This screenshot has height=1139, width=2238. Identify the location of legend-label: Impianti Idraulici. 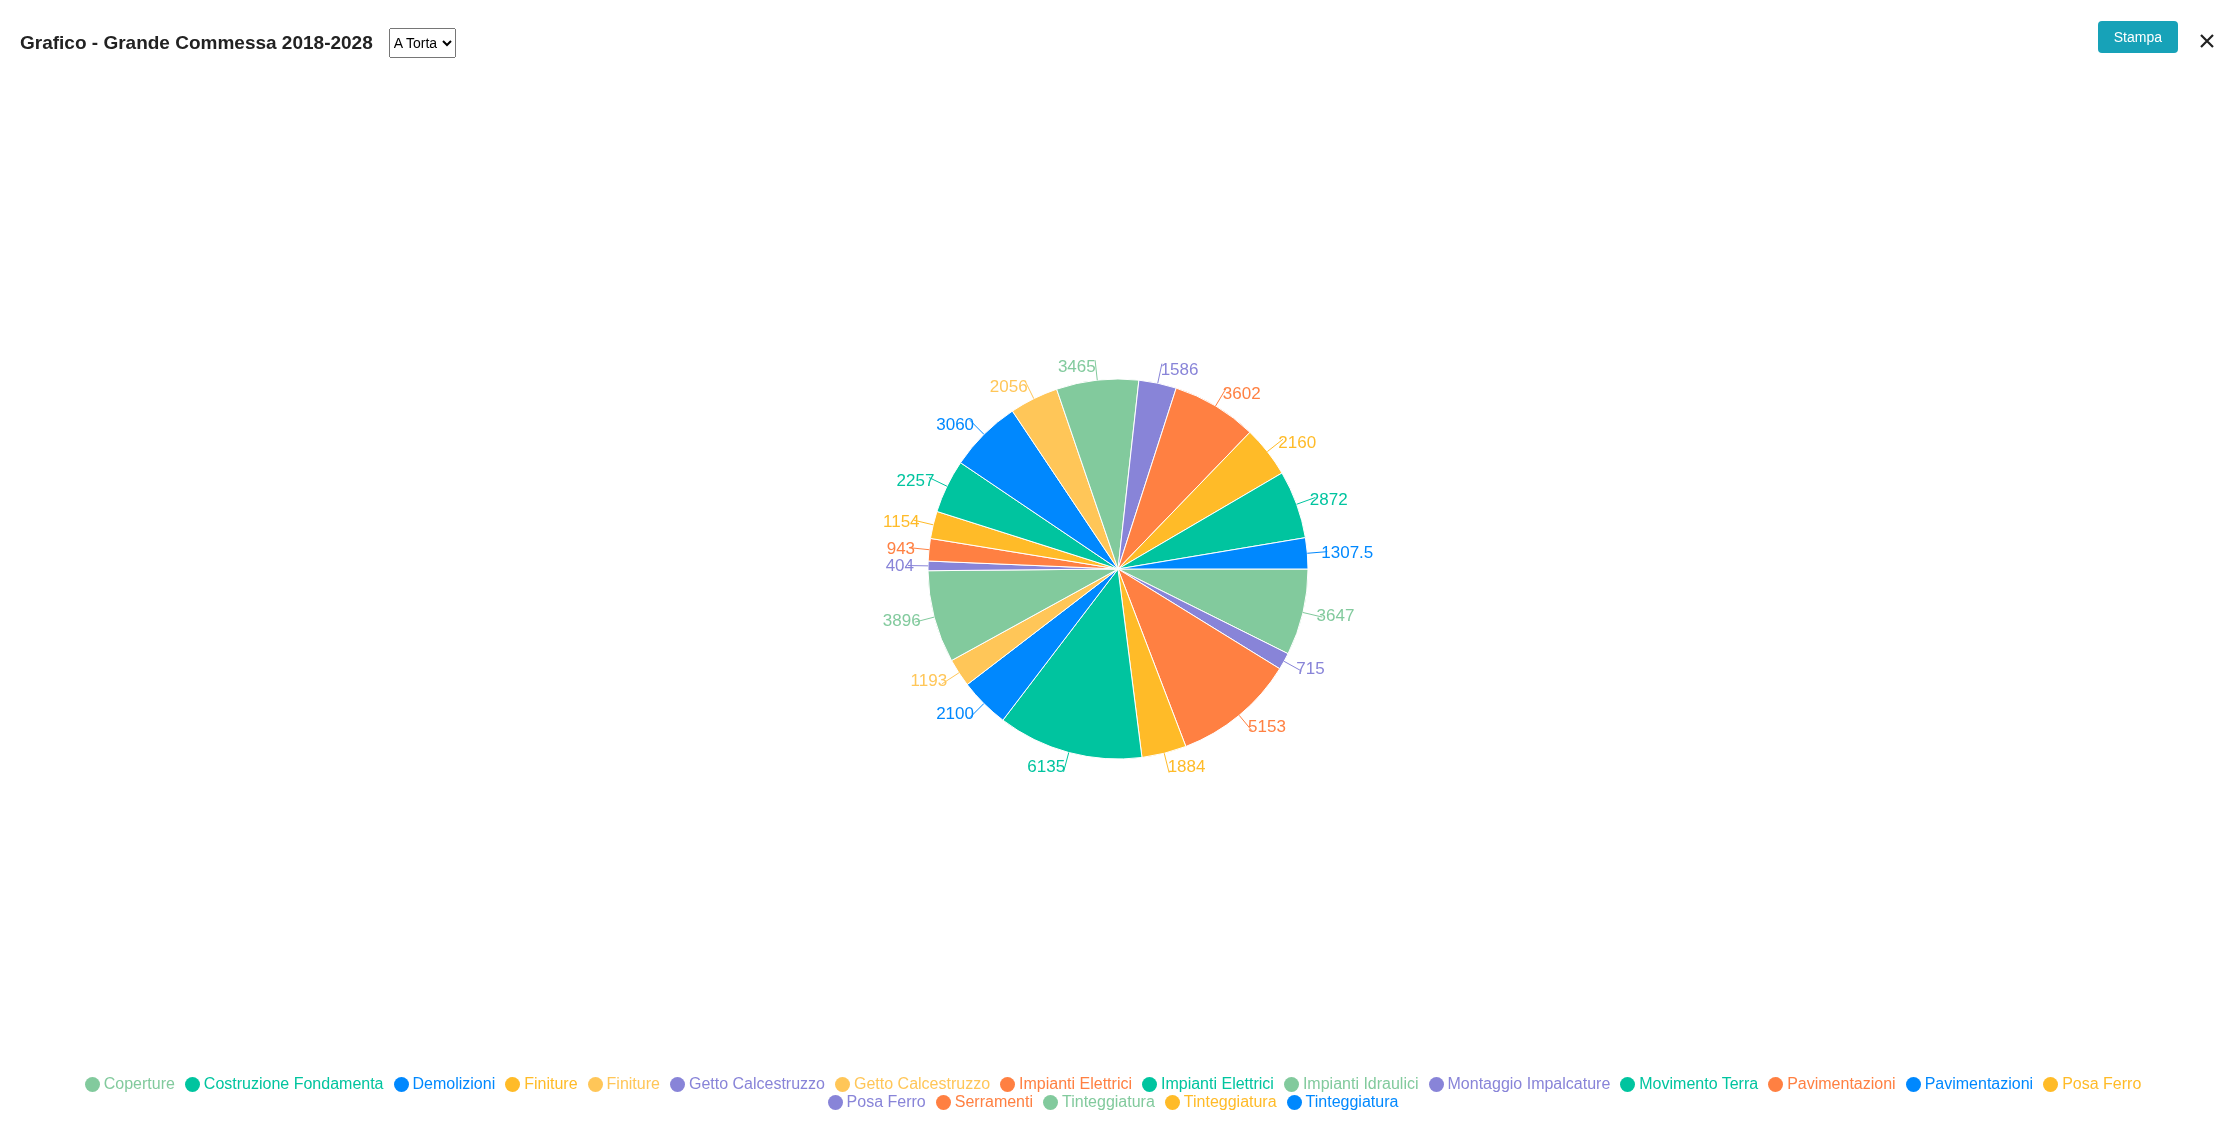
(1360, 1083).